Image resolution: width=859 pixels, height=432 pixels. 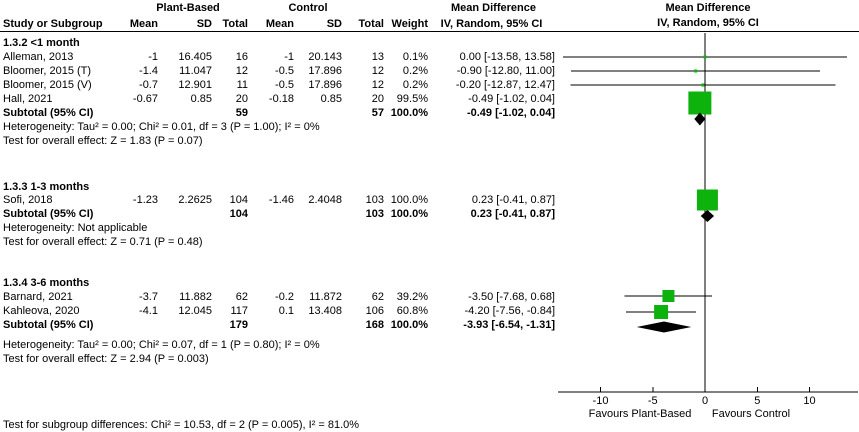 What do you see at coordinates (195, 71) in the screenshot?
I see `sd-plant: 11.047` at bounding box center [195, 71].